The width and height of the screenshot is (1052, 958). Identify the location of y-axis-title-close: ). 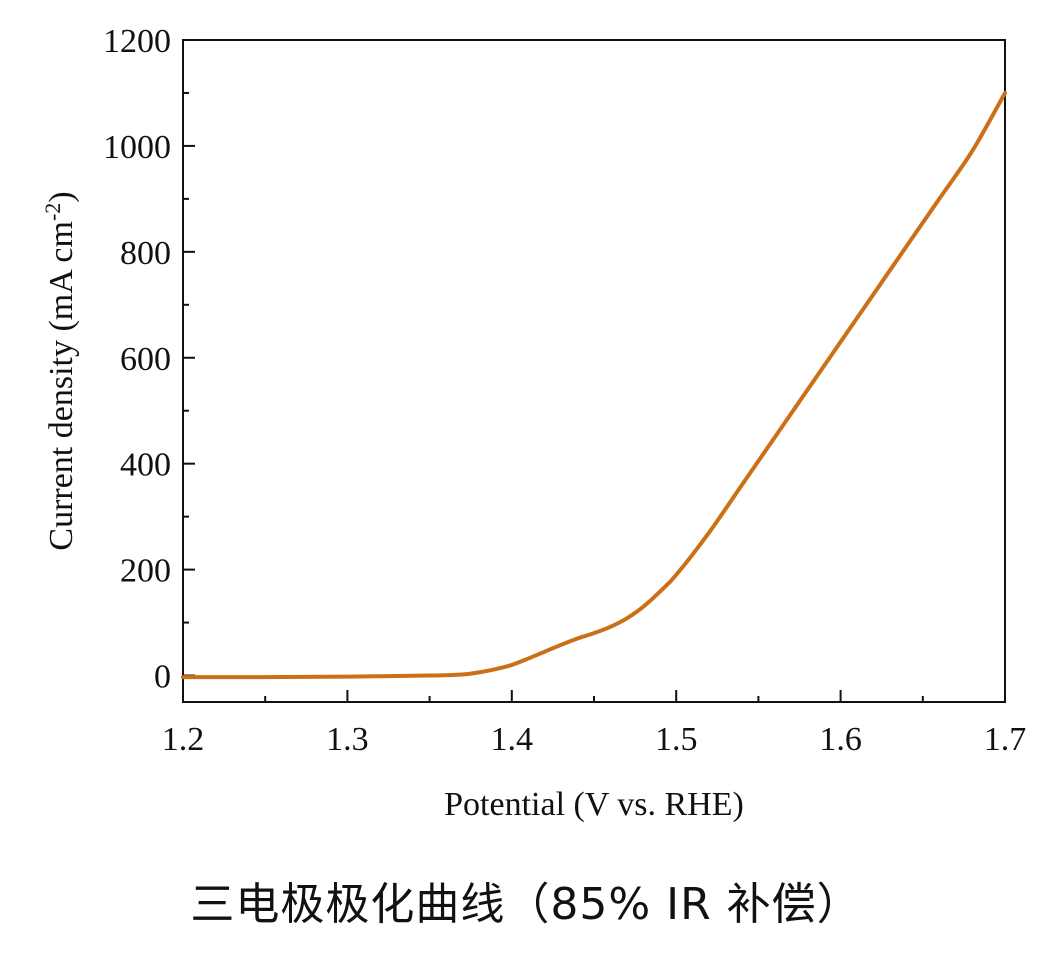
(61, 196).